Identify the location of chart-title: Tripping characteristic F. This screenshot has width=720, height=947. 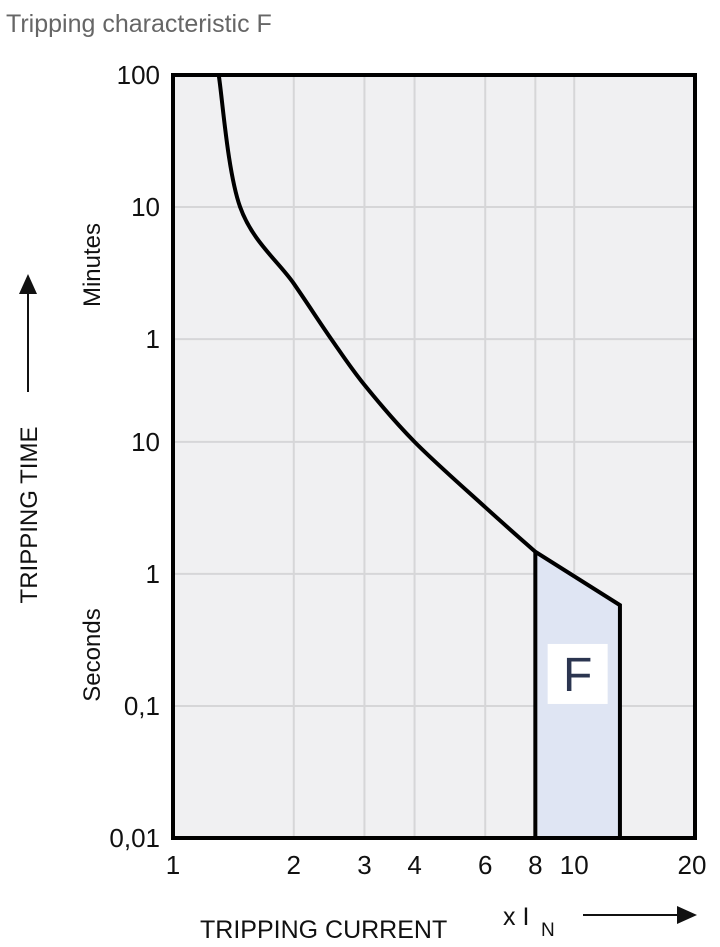
(139, 24).